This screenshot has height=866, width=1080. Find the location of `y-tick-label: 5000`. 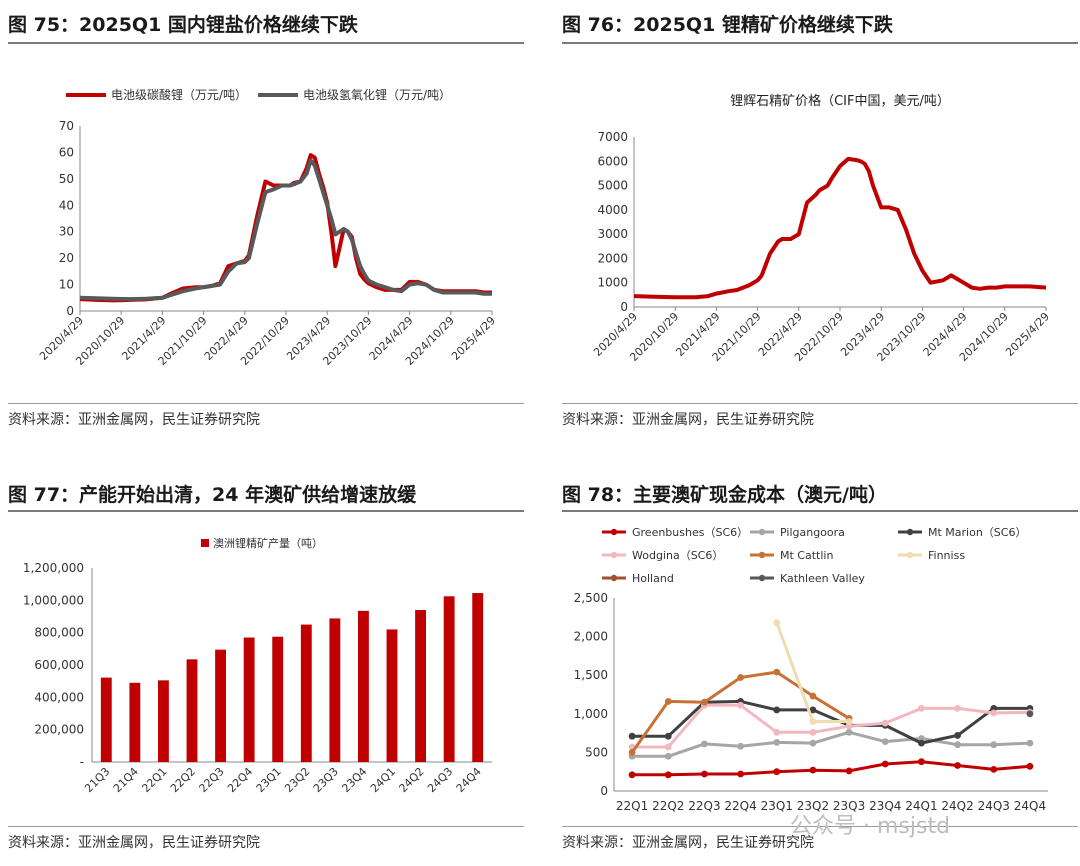

y-tick-label: 5000 is located at coordinates (612, 186).